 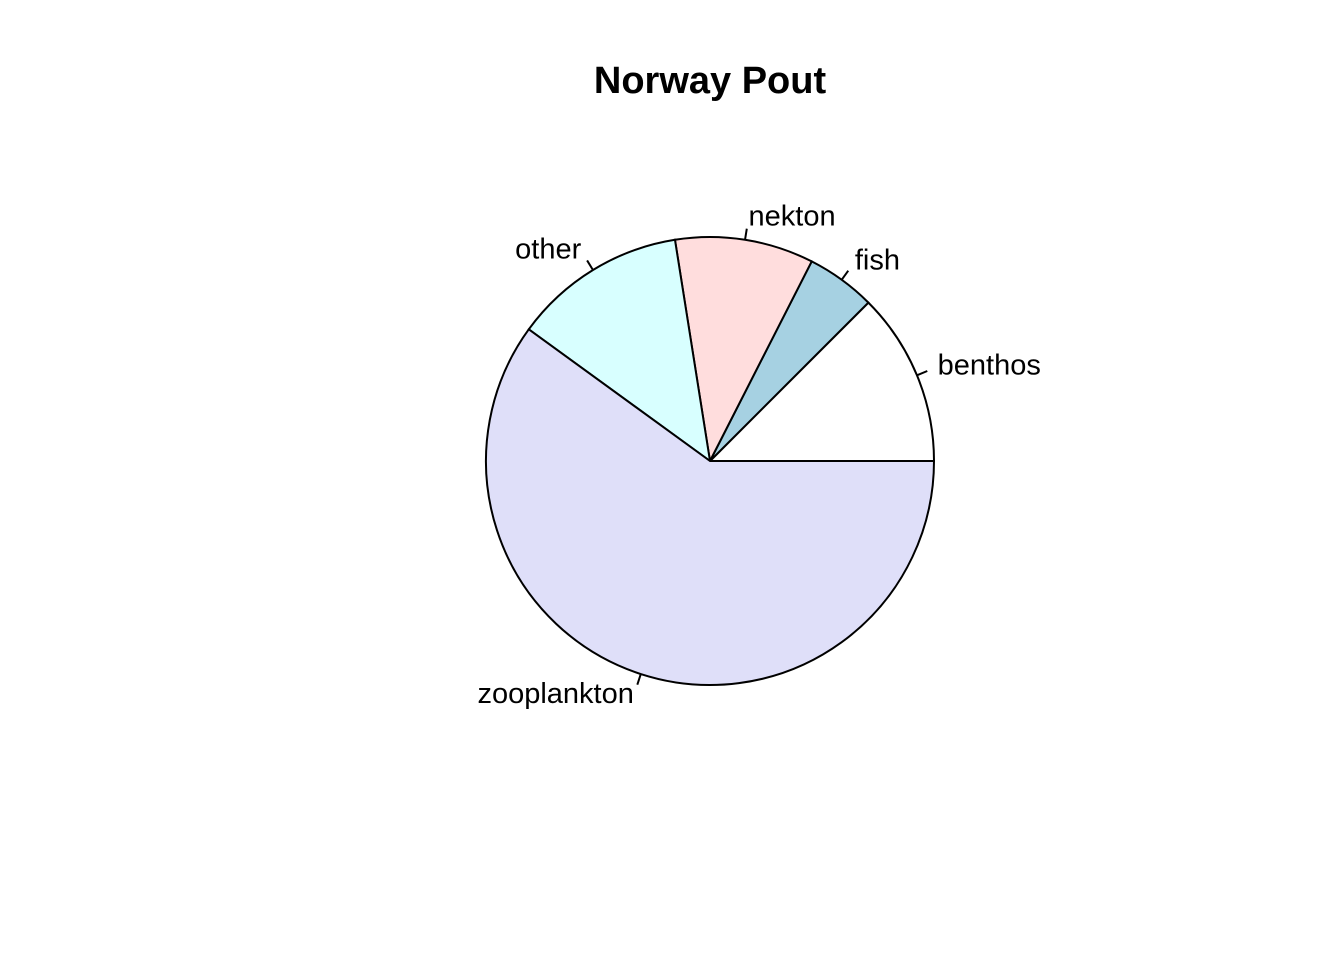 What do you see at coordinates (989, 365) in the screenshot?
I see `slice-label-benthos: benthos` at bounding box center [989, 365].